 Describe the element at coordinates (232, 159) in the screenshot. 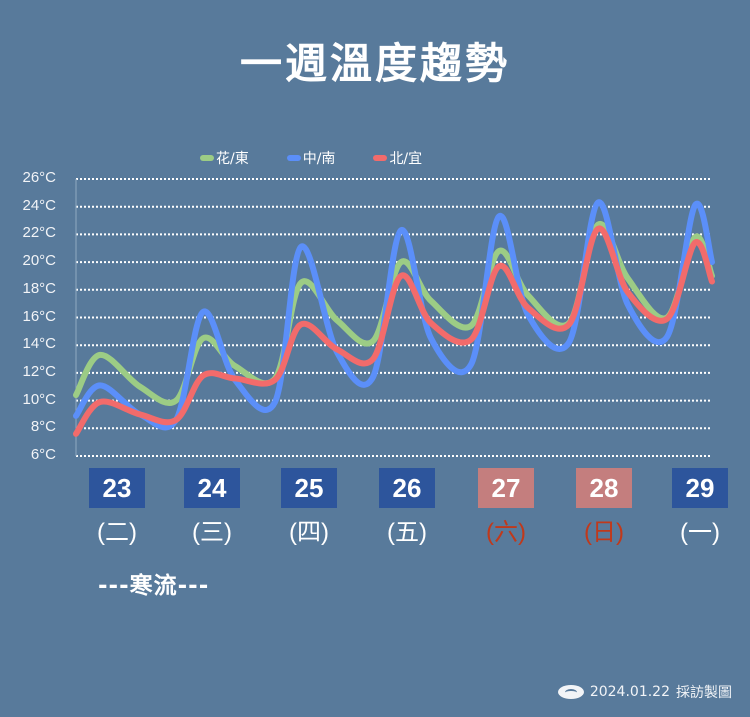

I see `legend-label: 花/東` at that location.